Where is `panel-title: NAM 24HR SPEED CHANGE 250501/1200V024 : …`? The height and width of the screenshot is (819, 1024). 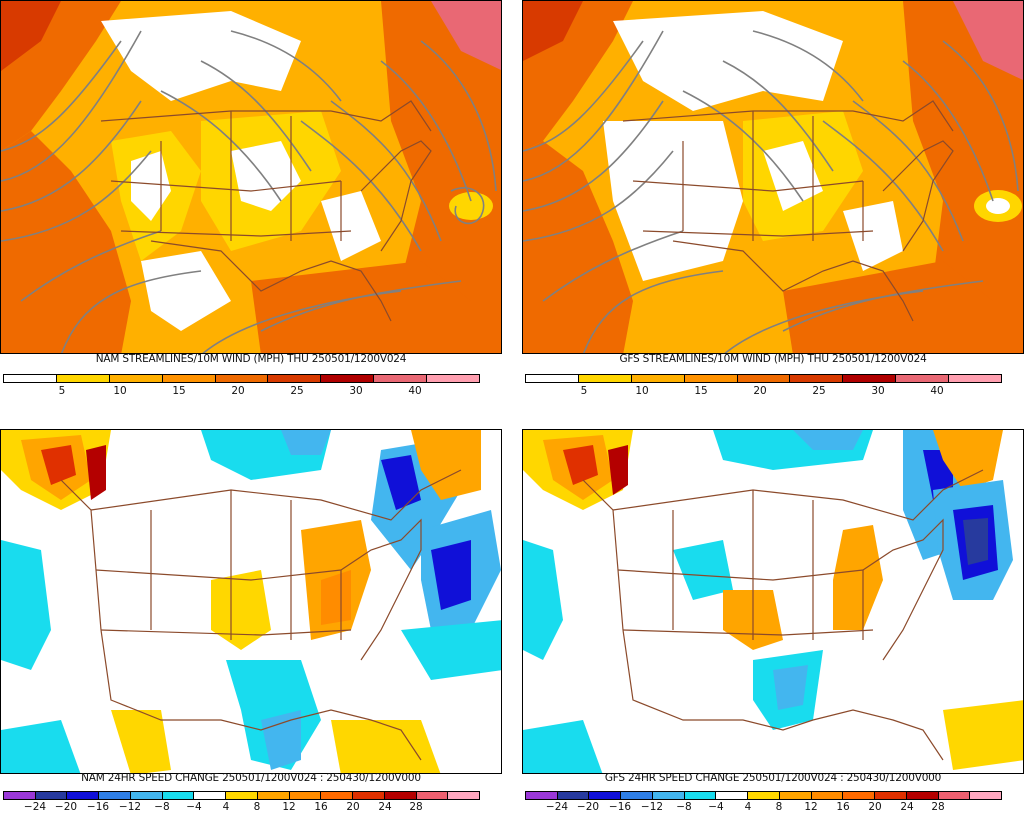 panel-title: NAM 24HR SPEED CHANGE 250501/1200V024 : … is located at coordinates (251, 778).